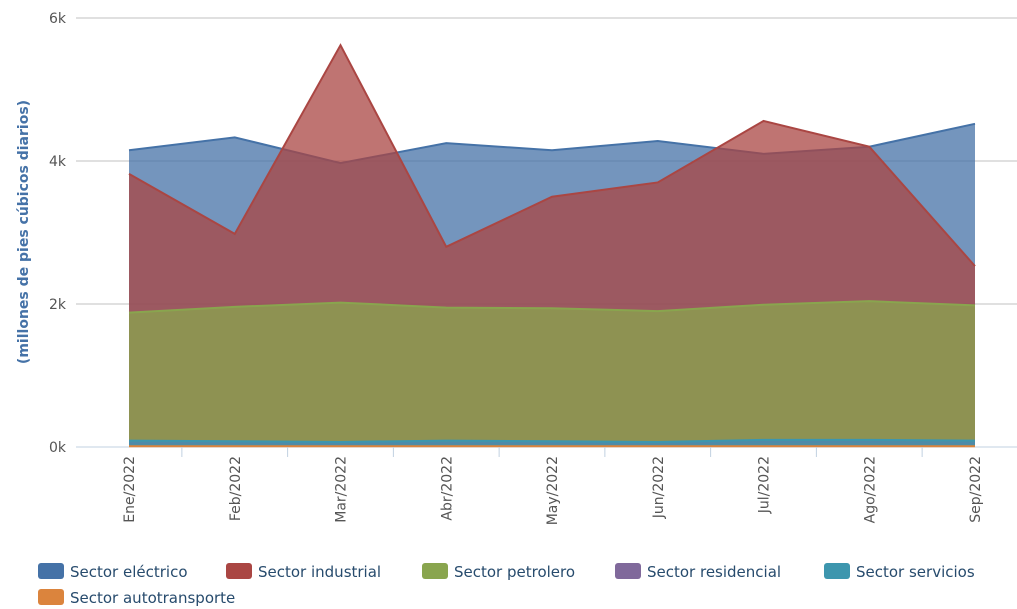 This screenshot has height=609, width=1017. Describe the element at coordinates (447, 488) in the screenshot. I see `x-tick-label: Abr/2022` at that location.